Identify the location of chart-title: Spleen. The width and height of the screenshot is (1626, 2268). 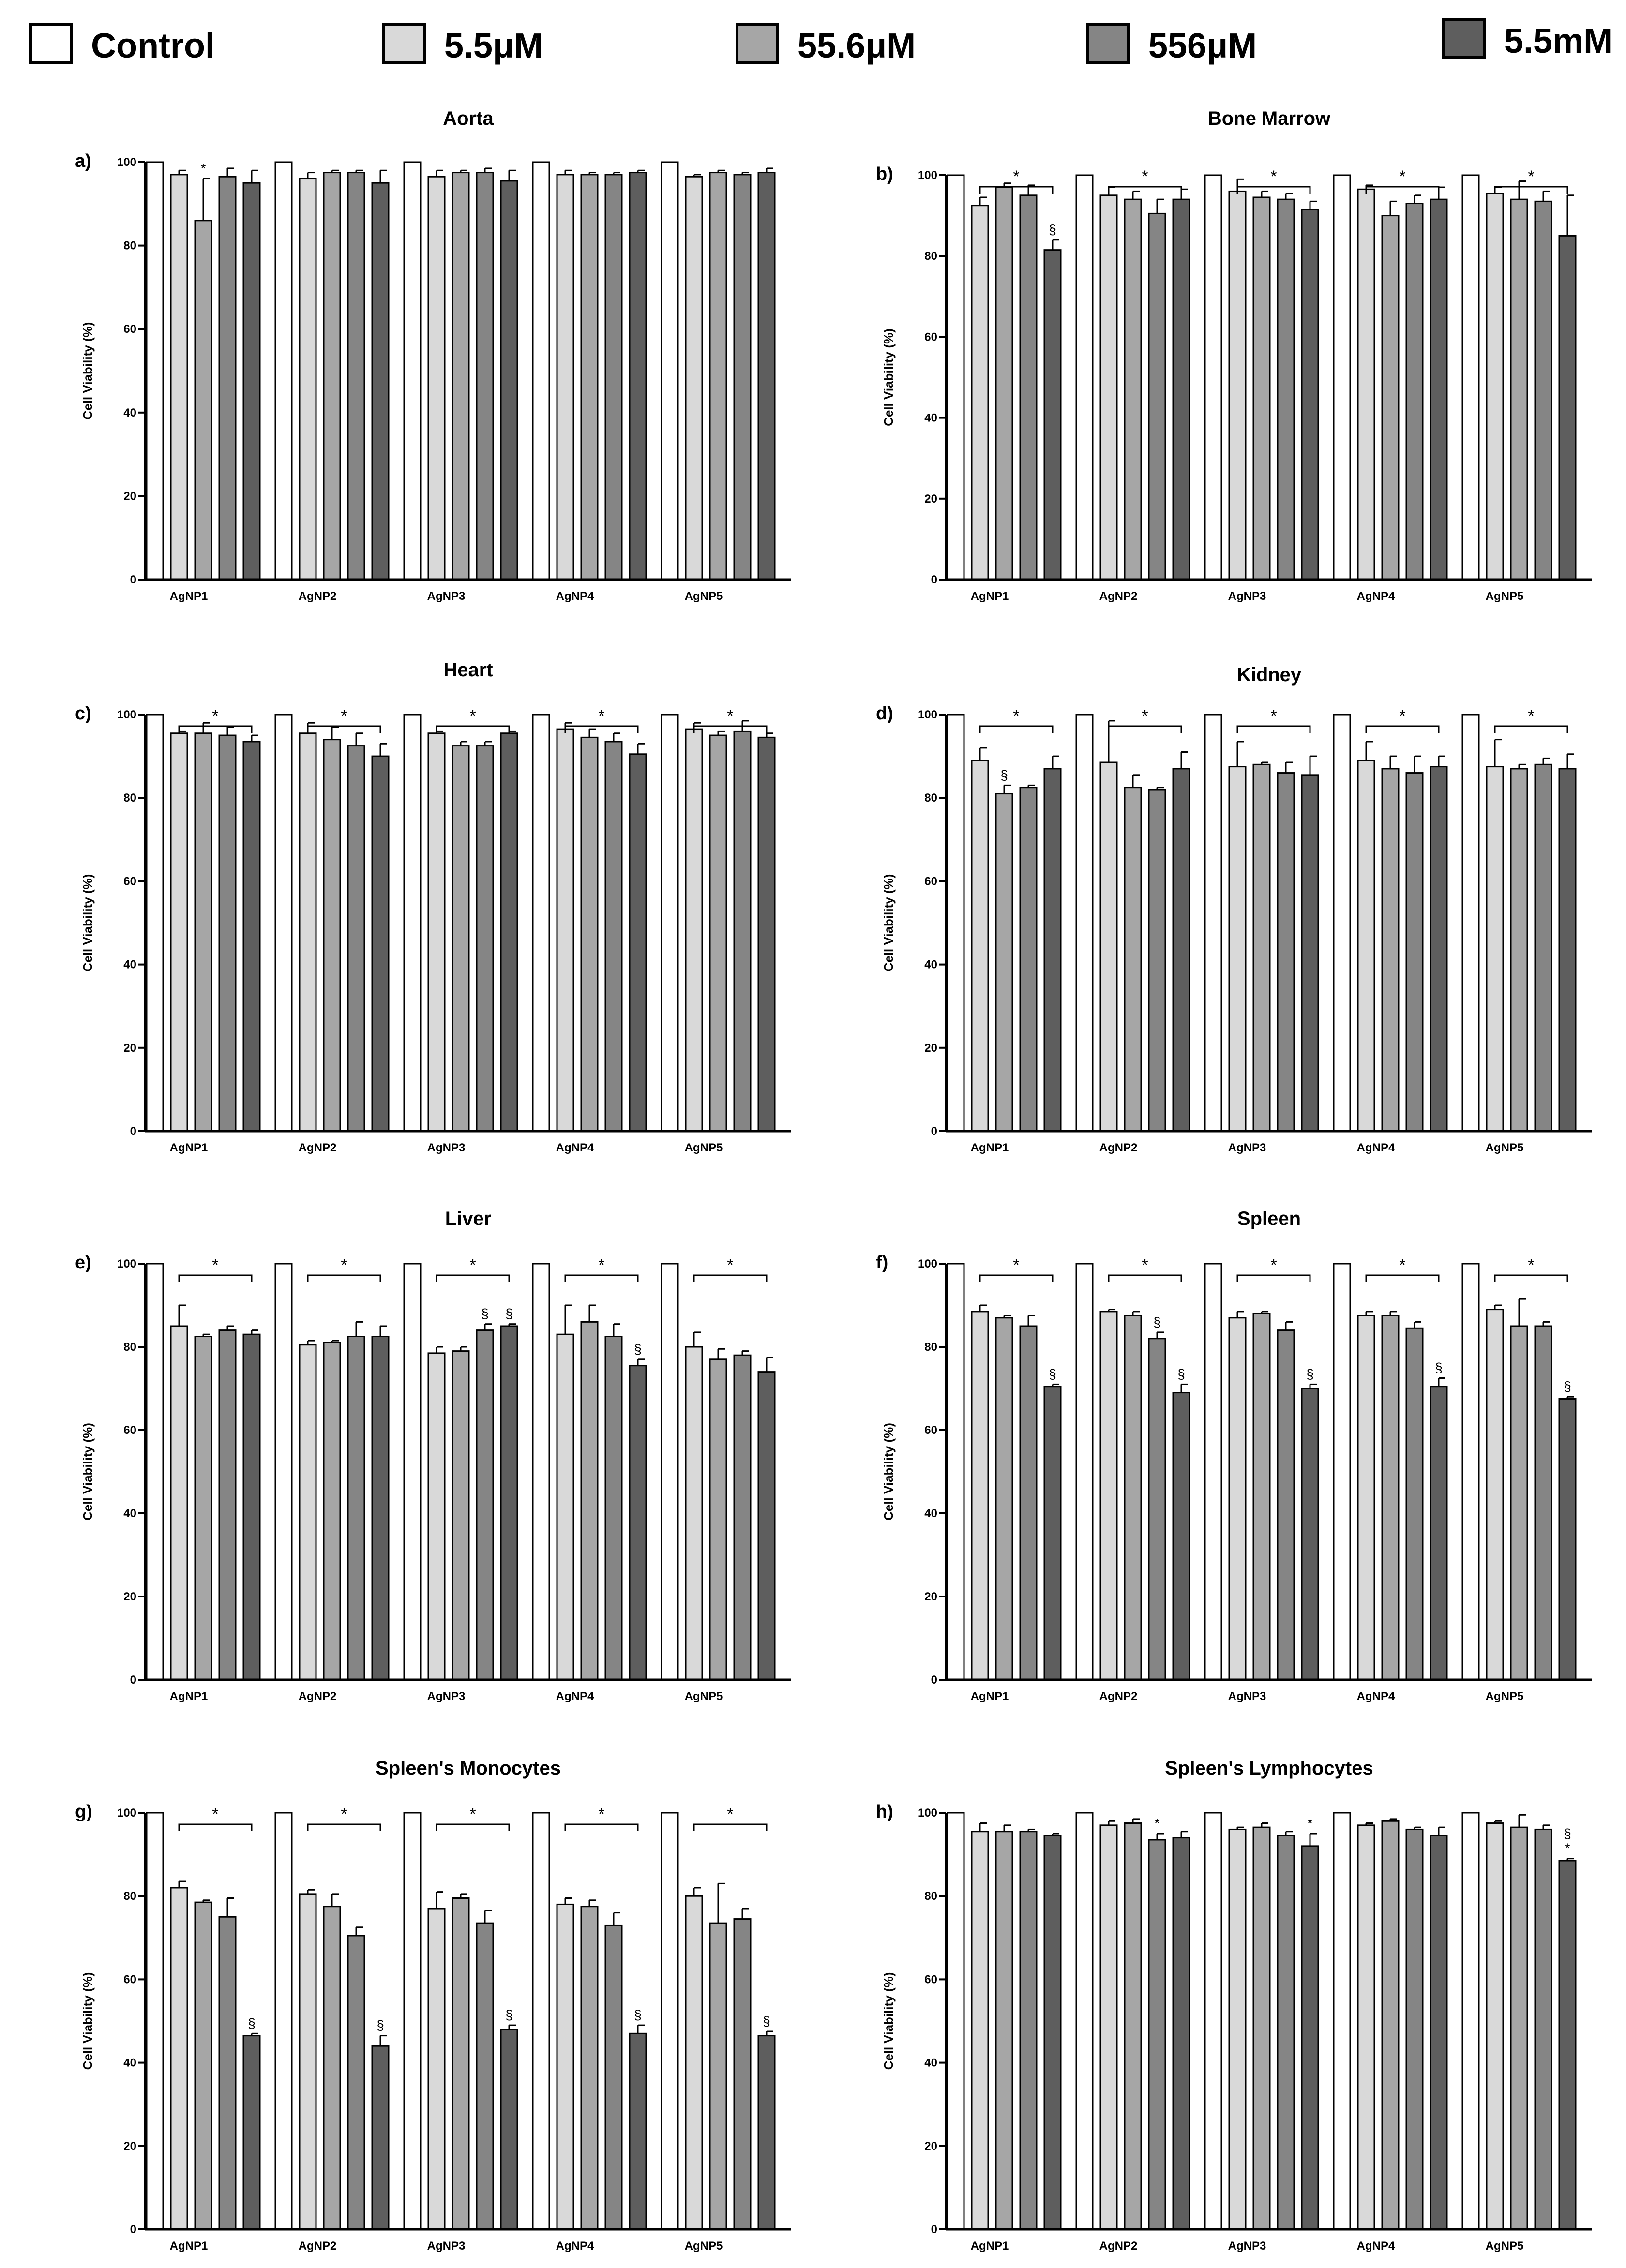
(1269, 1218).